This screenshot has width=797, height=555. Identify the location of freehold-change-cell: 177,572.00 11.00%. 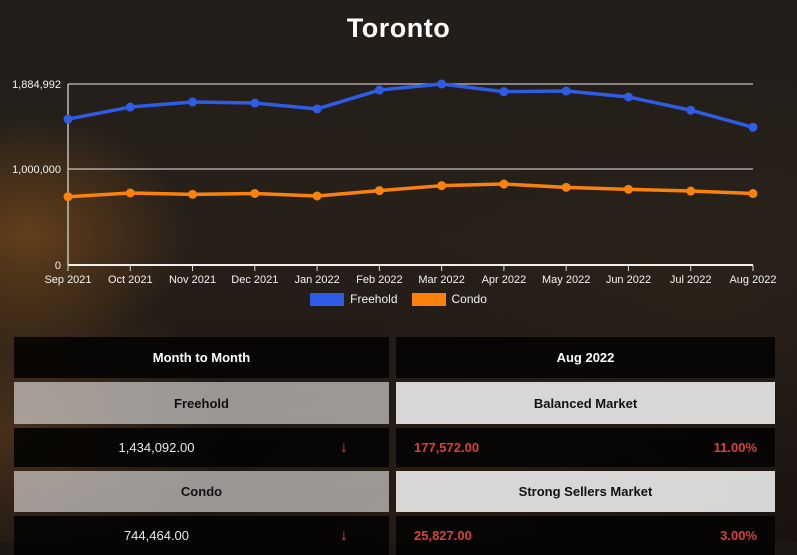
(585, 447).